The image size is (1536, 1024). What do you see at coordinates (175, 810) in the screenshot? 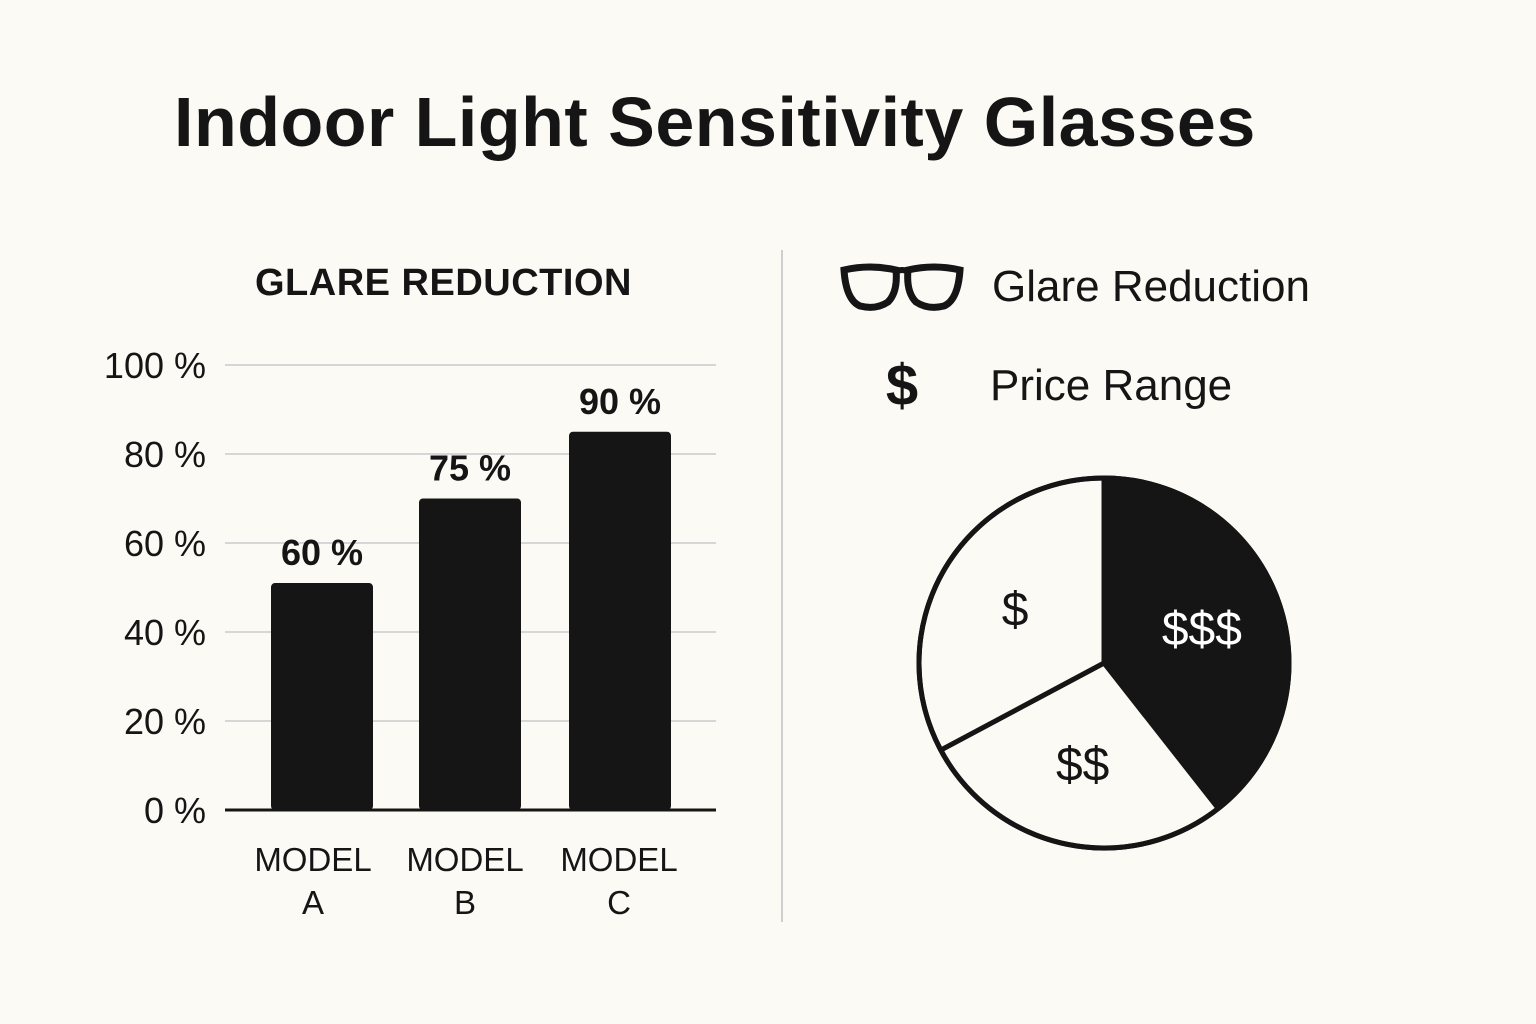
I see `y-tick-label: 0 %` at bounding box center [175, 810].